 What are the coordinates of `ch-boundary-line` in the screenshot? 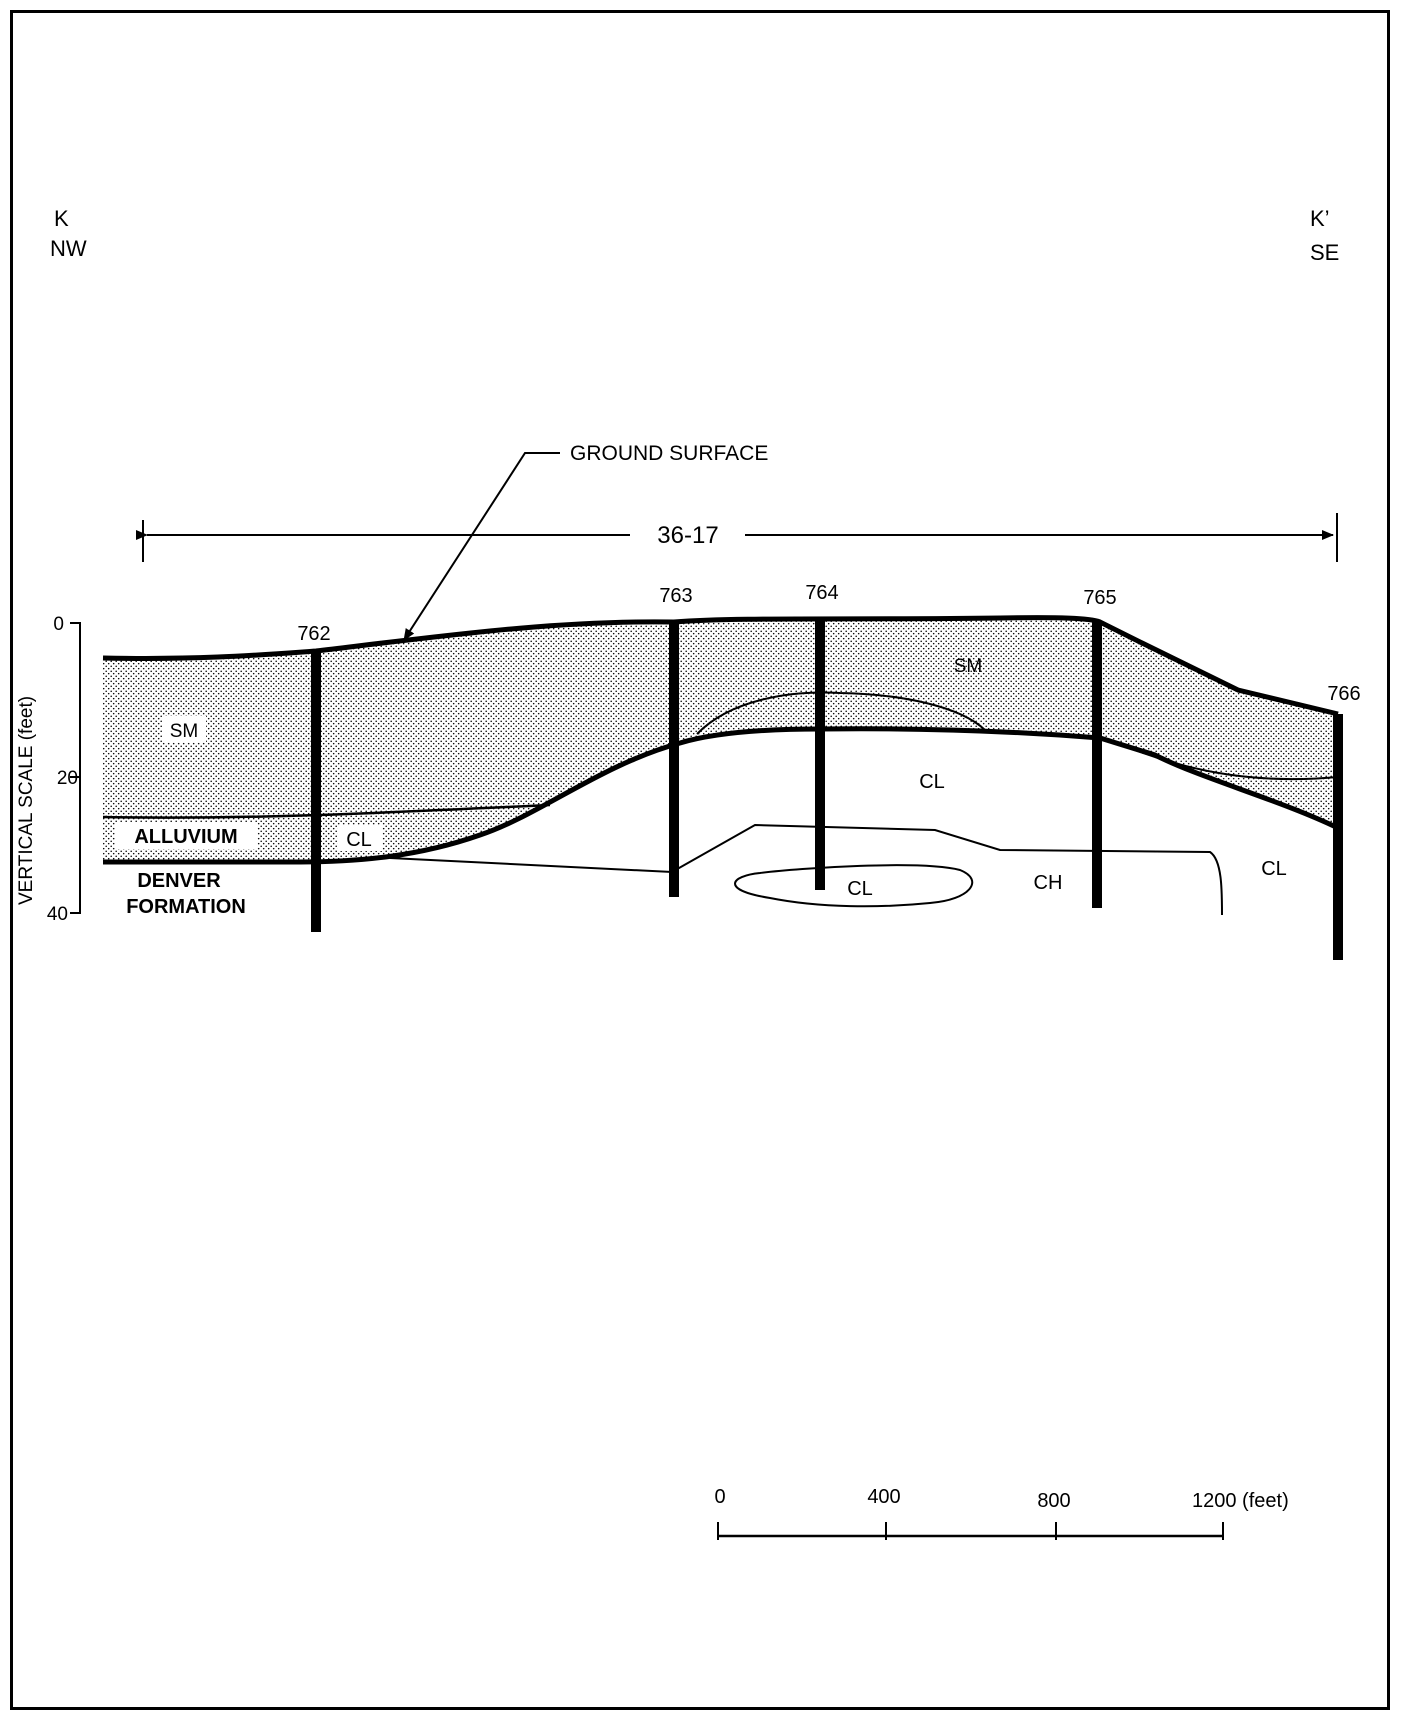 It's located at (806, 869).